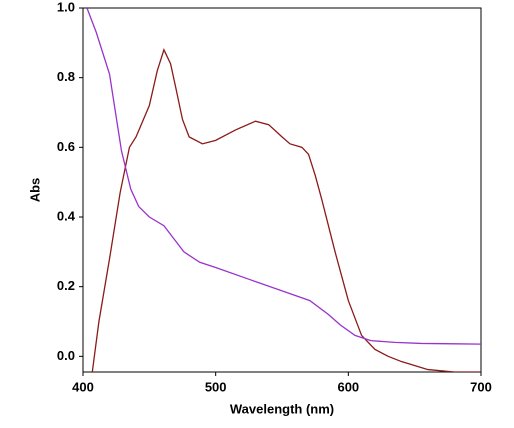 The height and width of the screenshot is (428, 514). I want to click on x-tick-label: 500, so click(216, 386).